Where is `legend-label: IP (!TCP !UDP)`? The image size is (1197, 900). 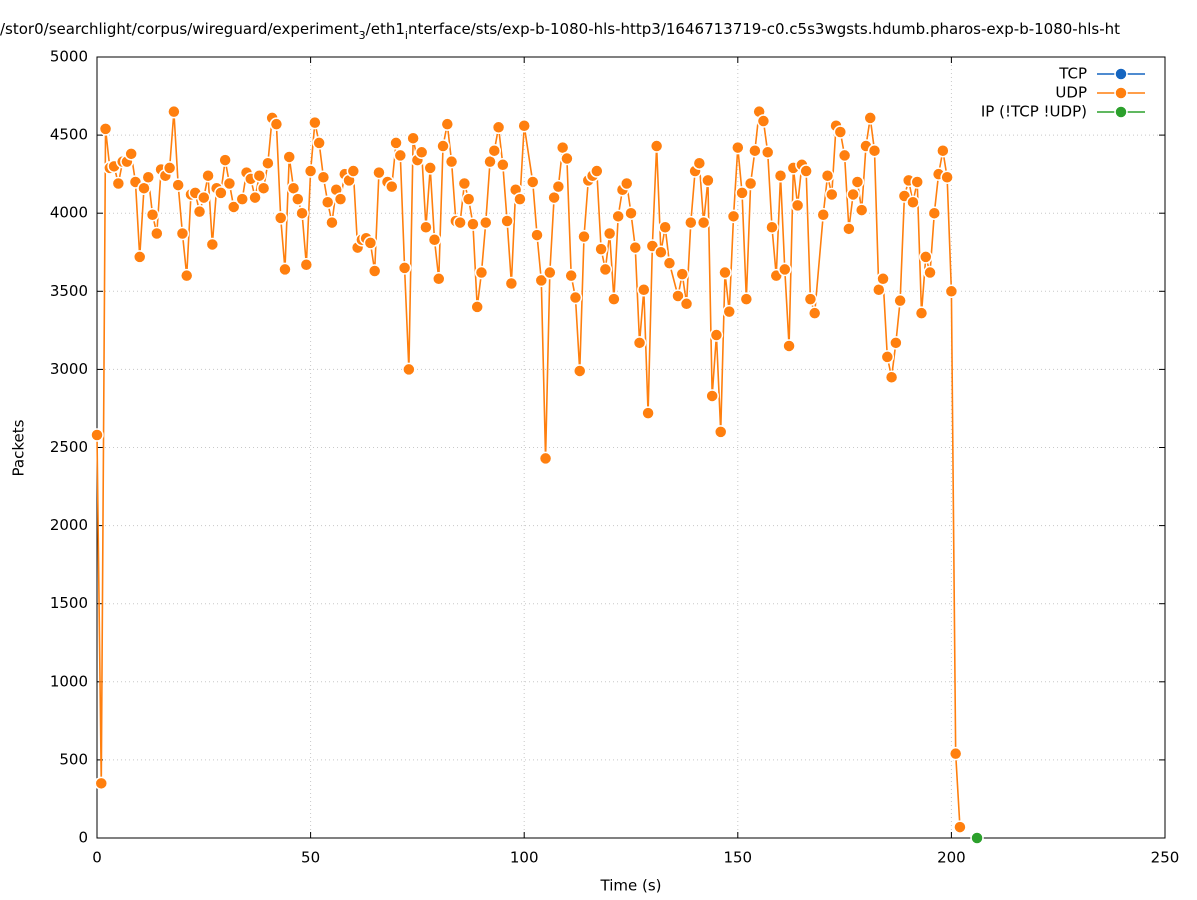 legend-label: IP (!TCP !UDP) is located at coordinates (1034, 112).